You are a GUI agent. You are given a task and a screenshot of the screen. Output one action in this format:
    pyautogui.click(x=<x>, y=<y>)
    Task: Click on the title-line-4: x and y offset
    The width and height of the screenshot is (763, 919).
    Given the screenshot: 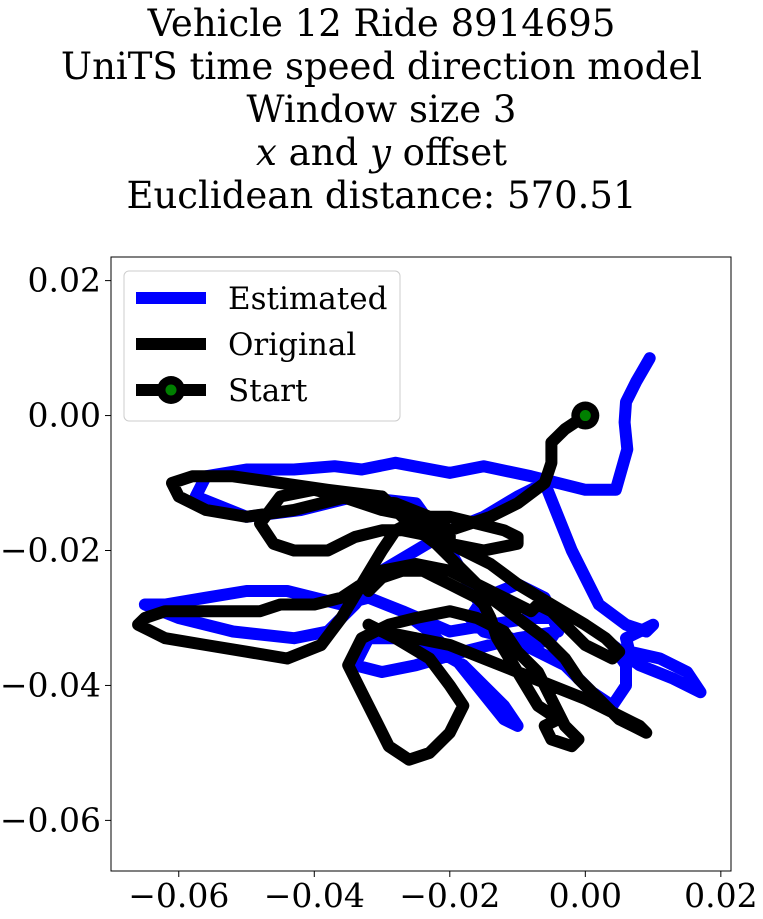 What is the action you would take?
    pyautogui.click(x=381, y=152)
    